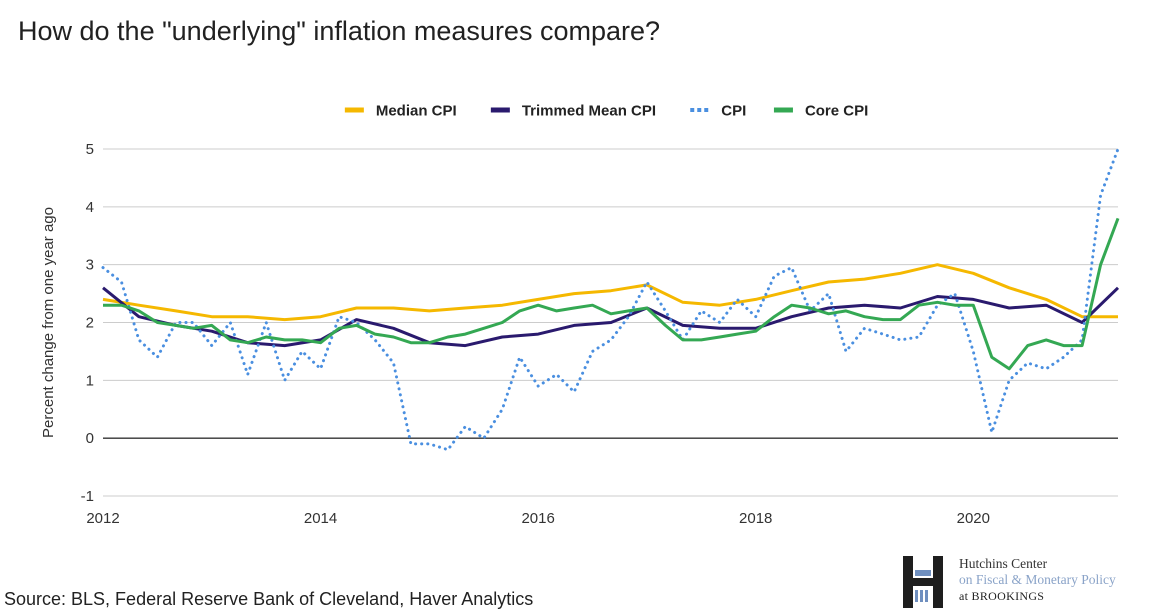 This screenshot has width=1158, height=613. What do you see at coordinates (102, 518) in the screenshot?
I see `x-tick-label: 2012` at bounding box center [102, 518].